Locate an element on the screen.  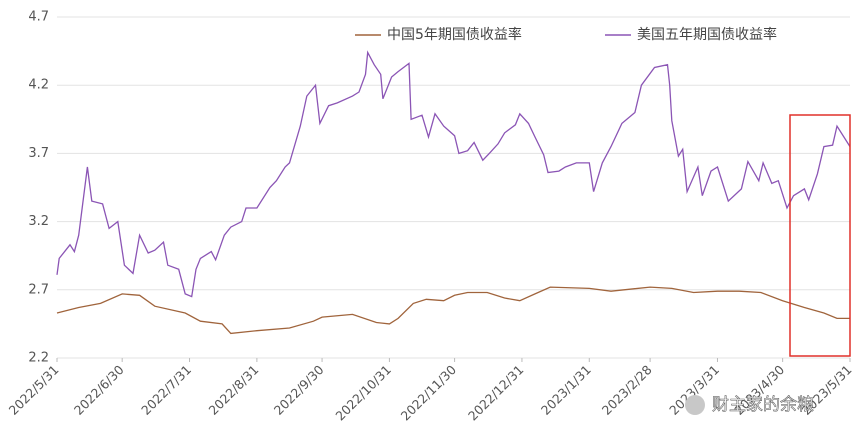
x-tick-label: 2022/9/30 is located at coordinates (299, 390).